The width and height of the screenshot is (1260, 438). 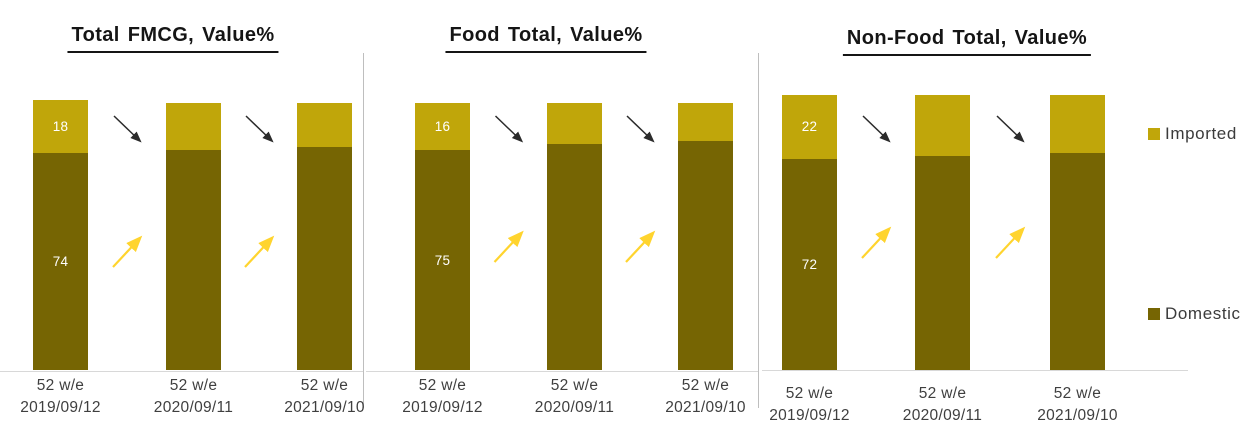 I want to click on legend-item-imported: Imported, so click(x=1192, y=134).